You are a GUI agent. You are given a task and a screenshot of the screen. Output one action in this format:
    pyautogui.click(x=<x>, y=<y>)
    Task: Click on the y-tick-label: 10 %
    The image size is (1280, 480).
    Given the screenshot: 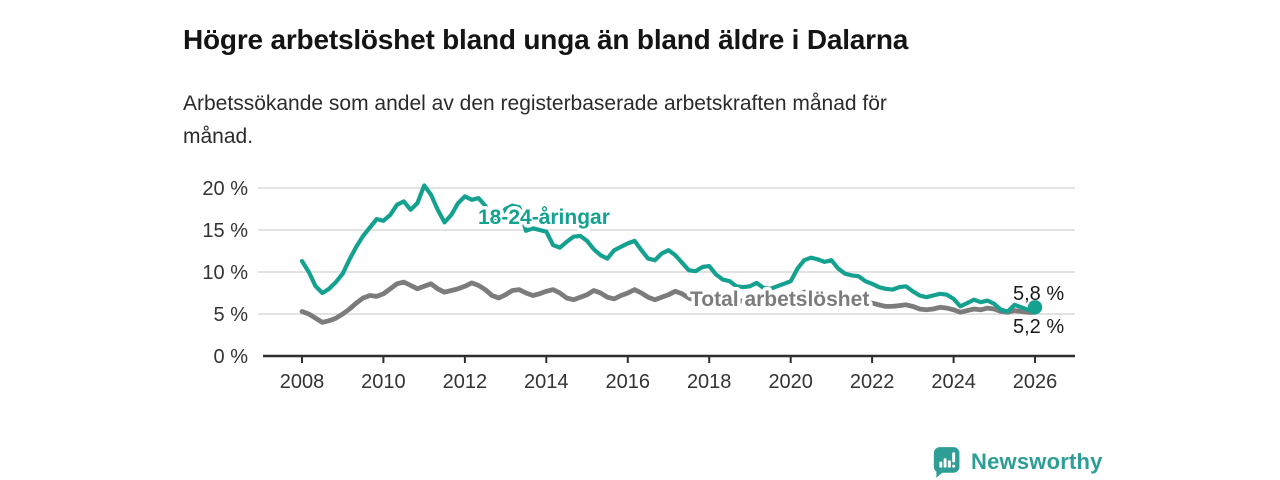 What is the action you would take?
    pyautogui.click(x=225, y=273)
    